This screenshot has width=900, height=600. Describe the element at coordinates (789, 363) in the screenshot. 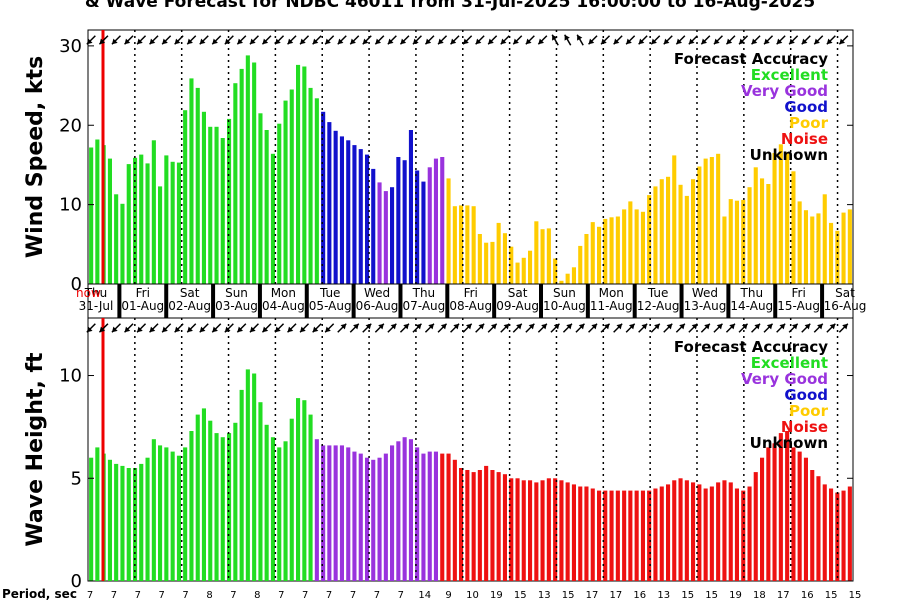

I see `legend-item: Excellent` at that location.